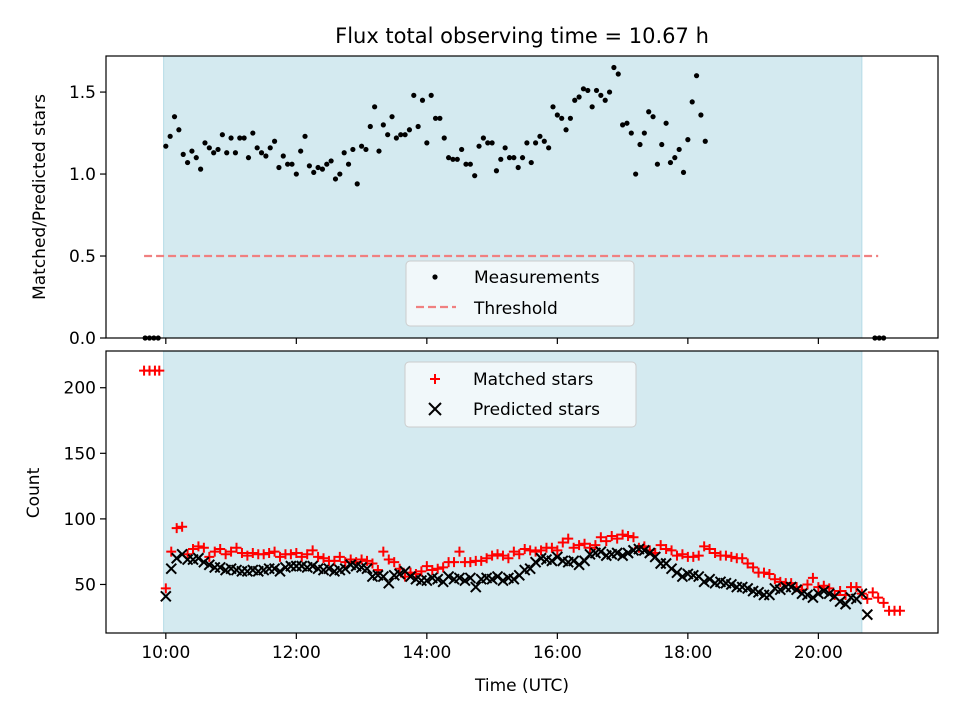 The image size is (960, 720). What do you see at coordinates (435, 409) in the screenshot?
I see `x-marker` at bounding box center [435, 409].